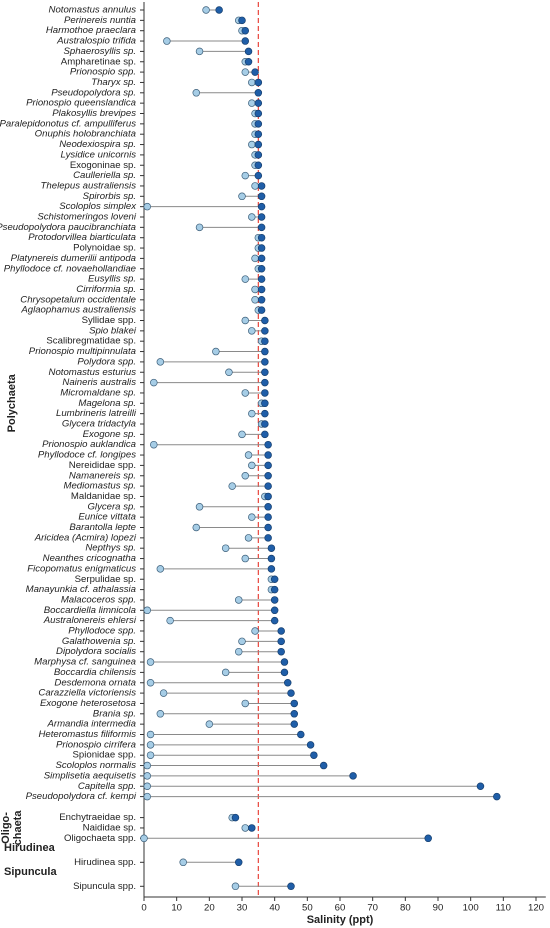 The height and width of the screenshot is (928, 550). What do you see at coordinates (85, 662) in the screenshot?
I see `category-label: Marphysa cf. sanguinea` at bounding box center [85, 662].